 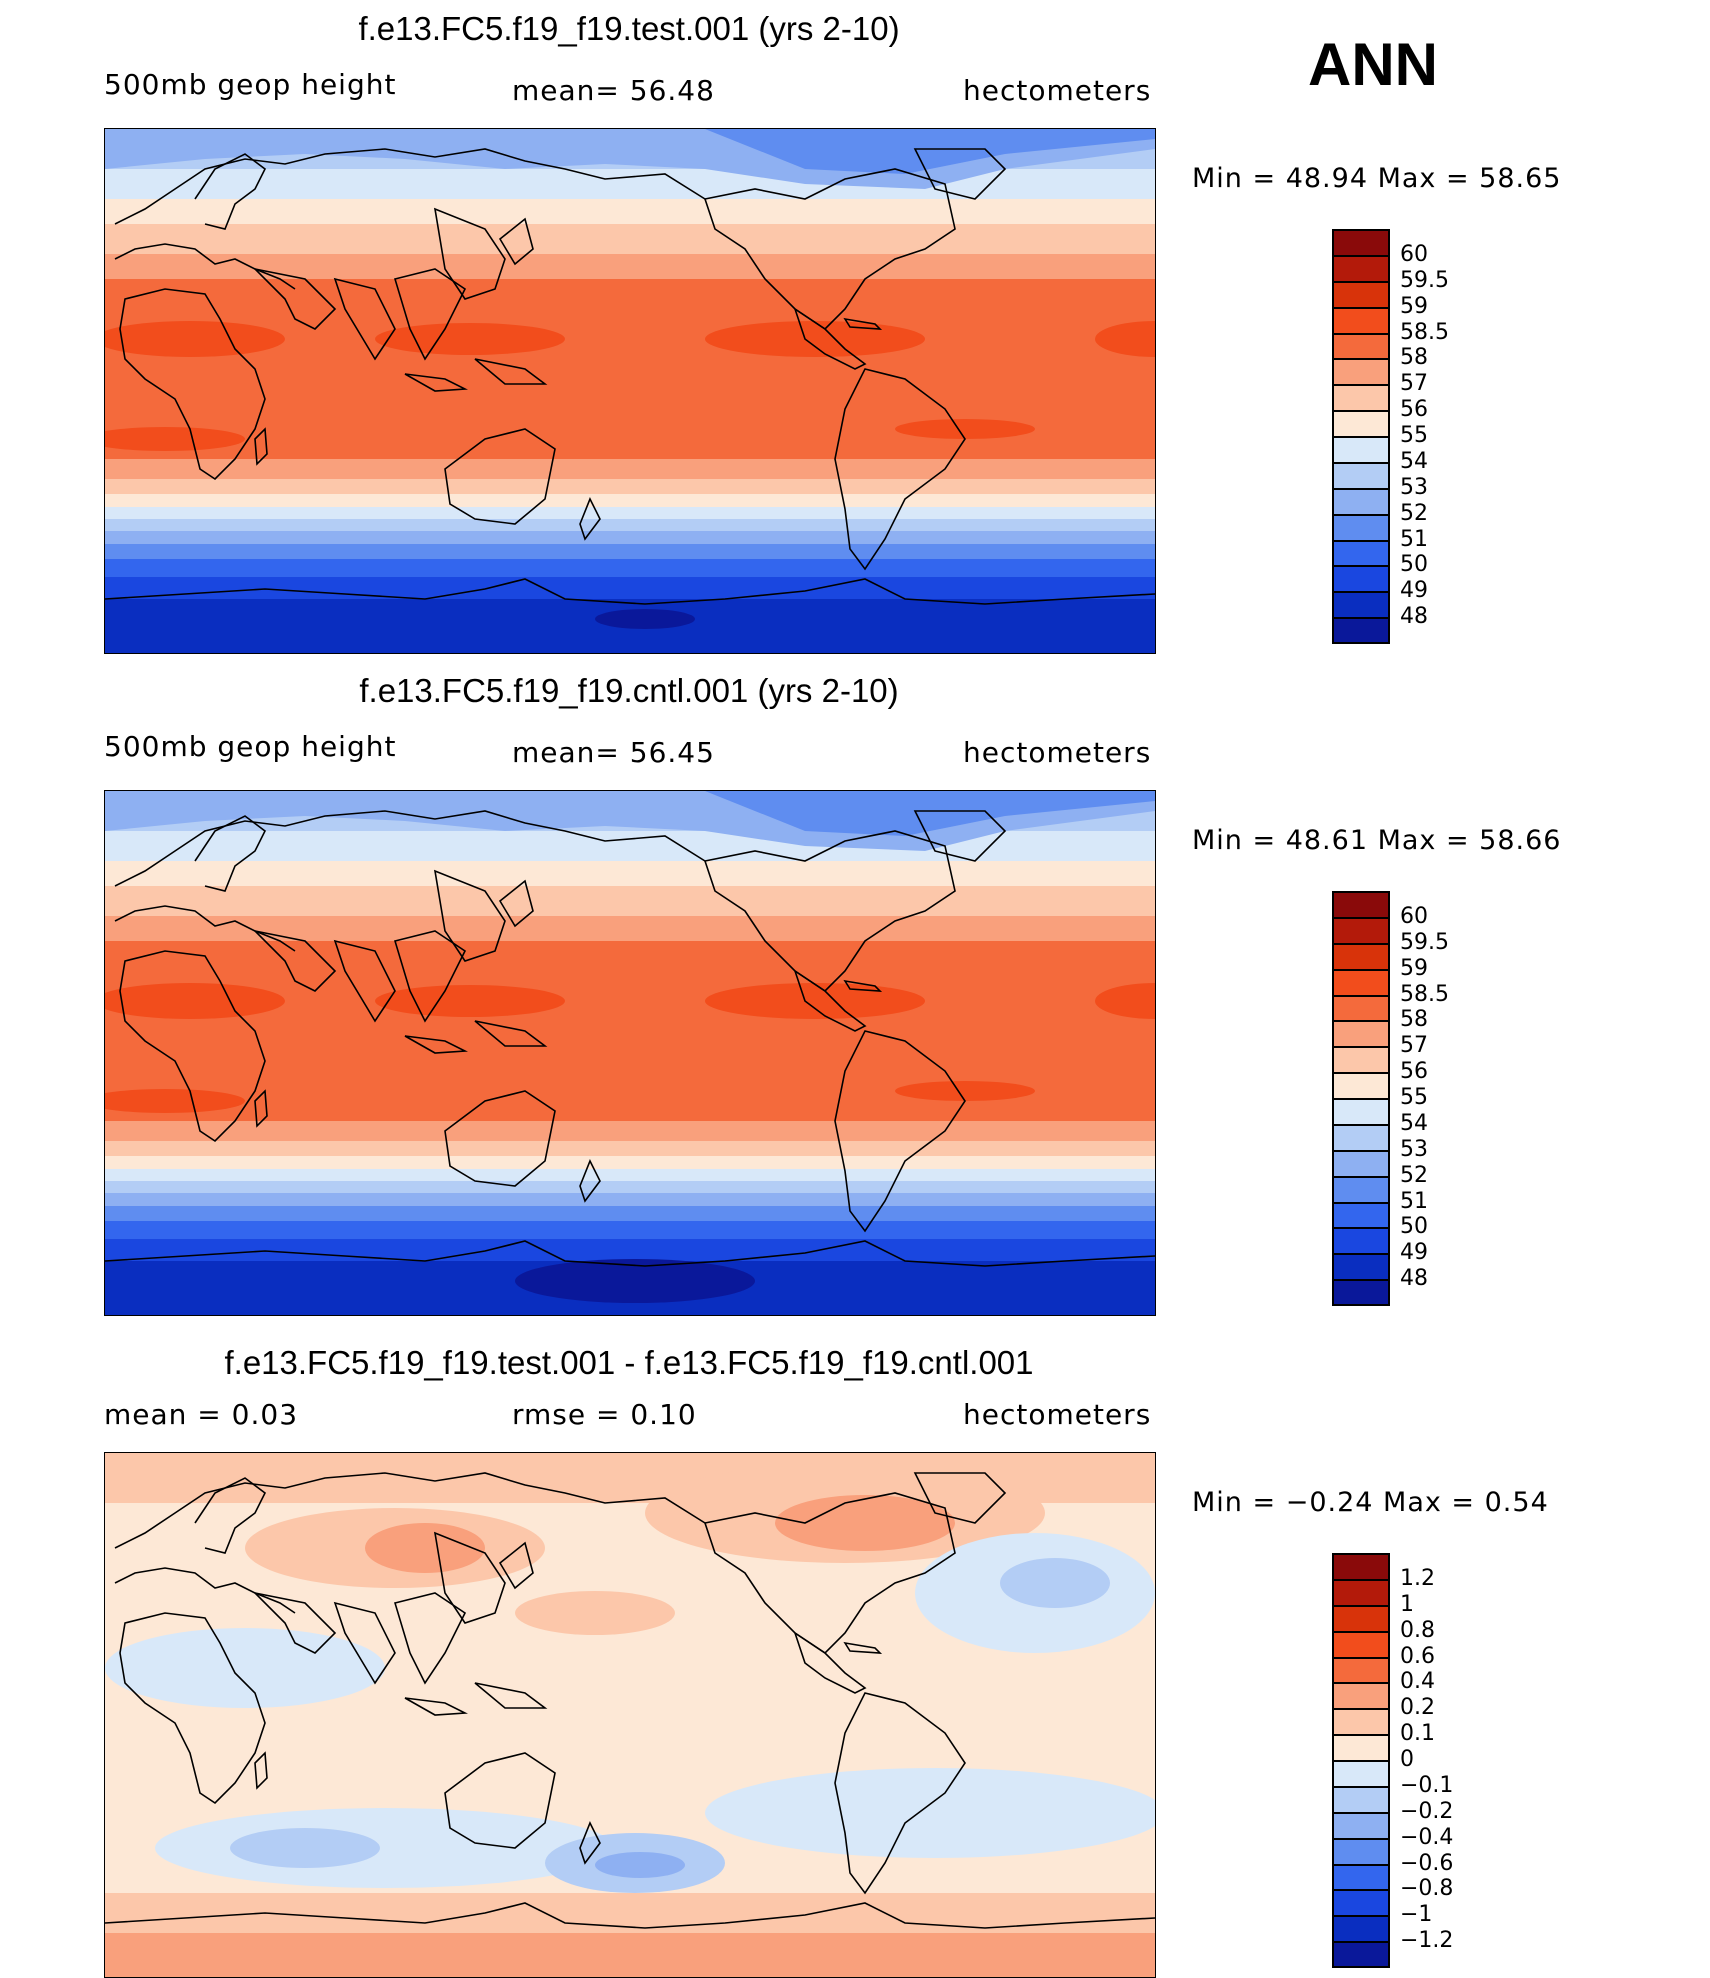 I want to click on colorbar-label: −0.6, so click(x=1427, y=1863).